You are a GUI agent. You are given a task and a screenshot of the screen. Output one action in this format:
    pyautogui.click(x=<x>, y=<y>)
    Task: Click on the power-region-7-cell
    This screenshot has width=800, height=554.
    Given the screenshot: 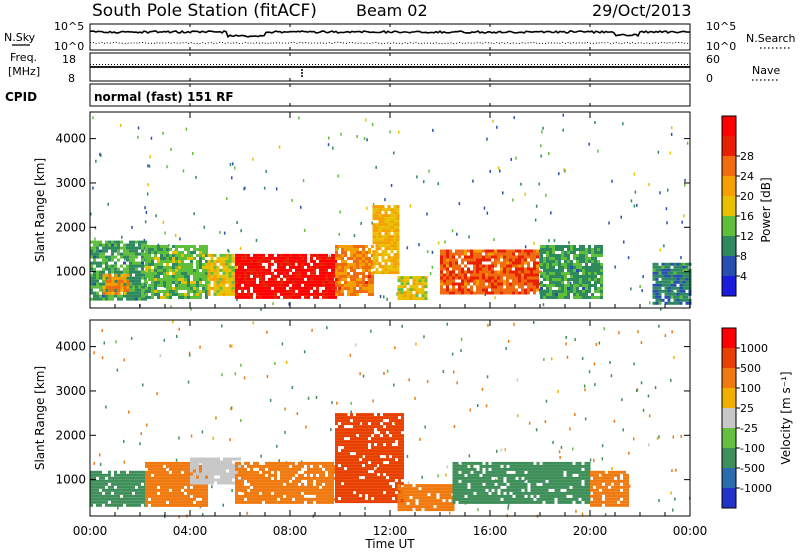 What is the action you would take?
    pyautogui.click(x=426, y=296)
    